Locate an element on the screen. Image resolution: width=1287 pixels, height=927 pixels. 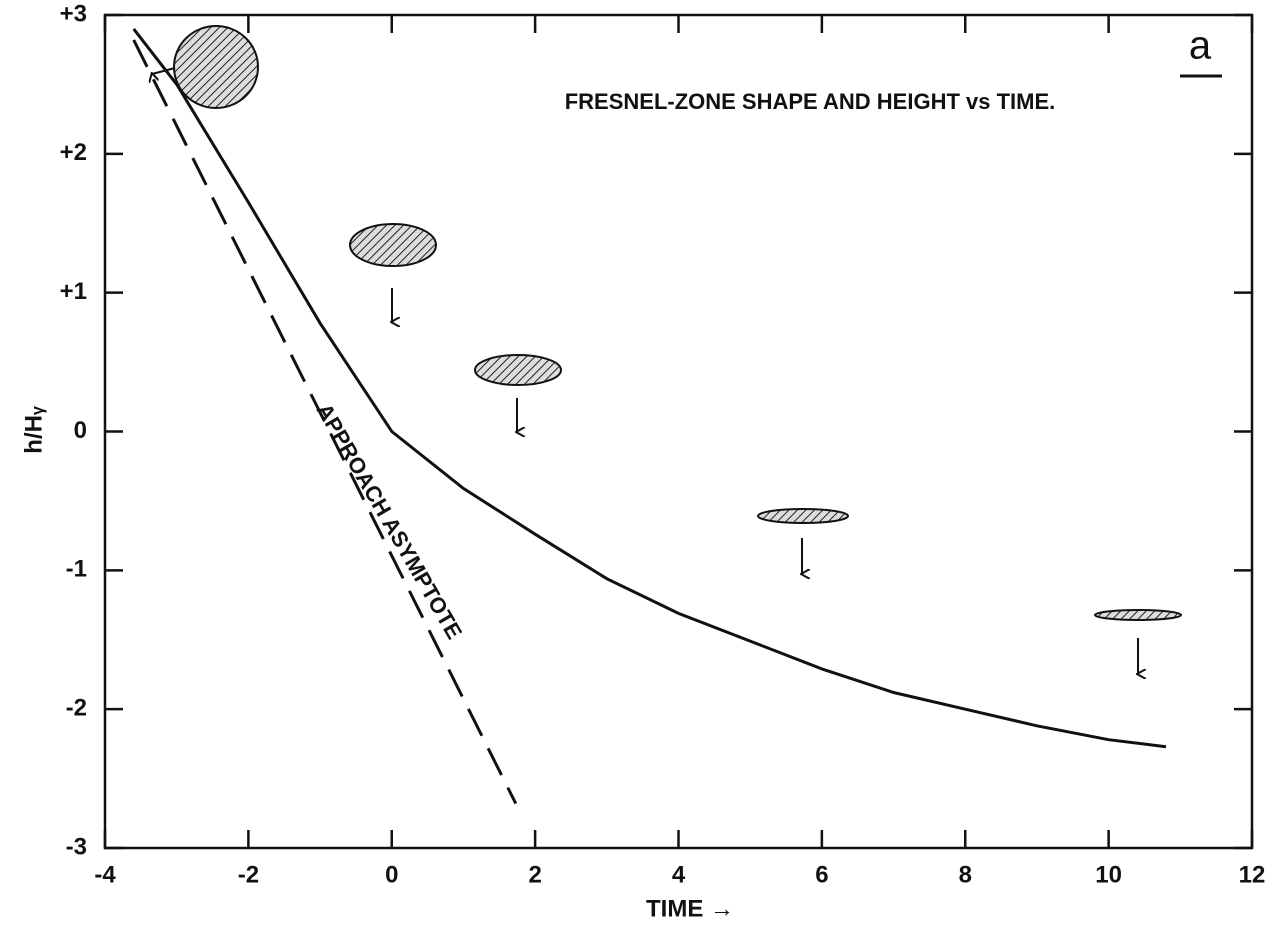
x-tick-label: 6 is located at coordinates (821, 874).